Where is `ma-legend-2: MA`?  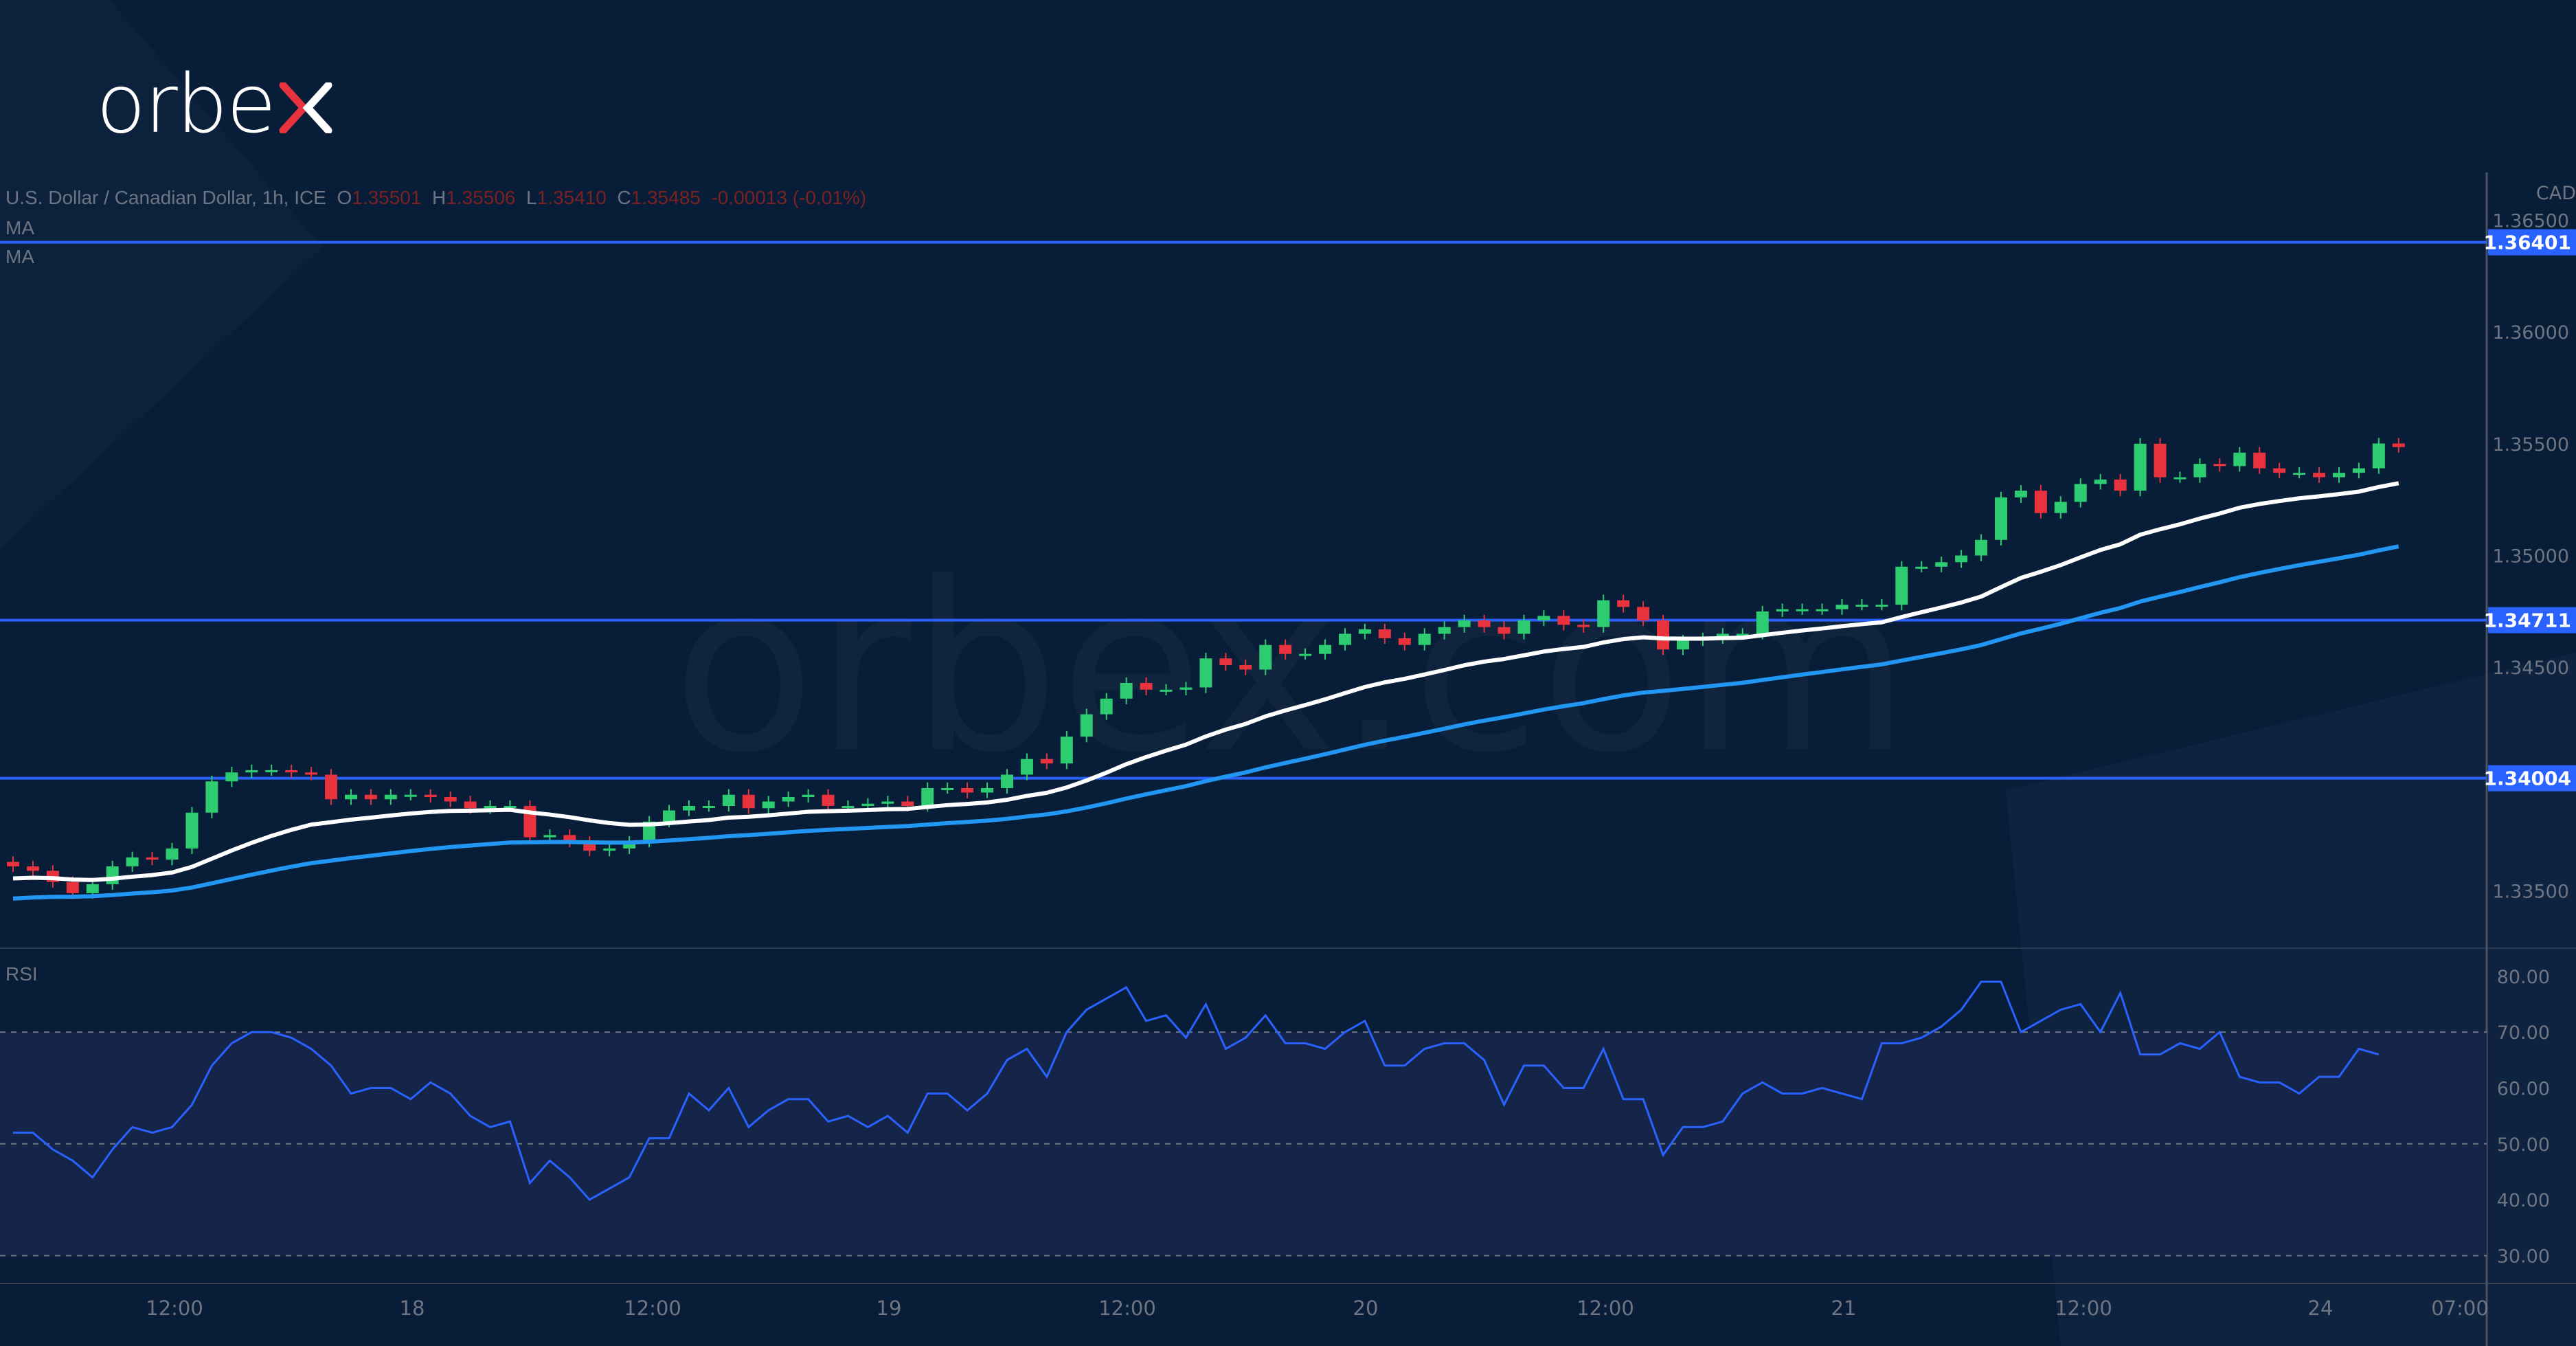 ma-legend-2: MA is located at coordinates (19, 256).